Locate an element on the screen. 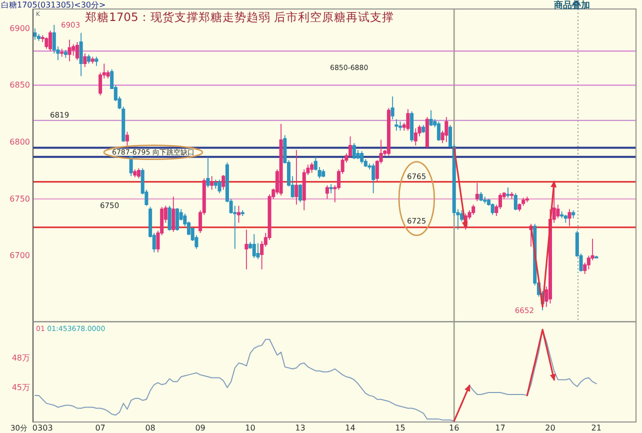  y-tick-label: 6800 is located at coordinates (20, 142).